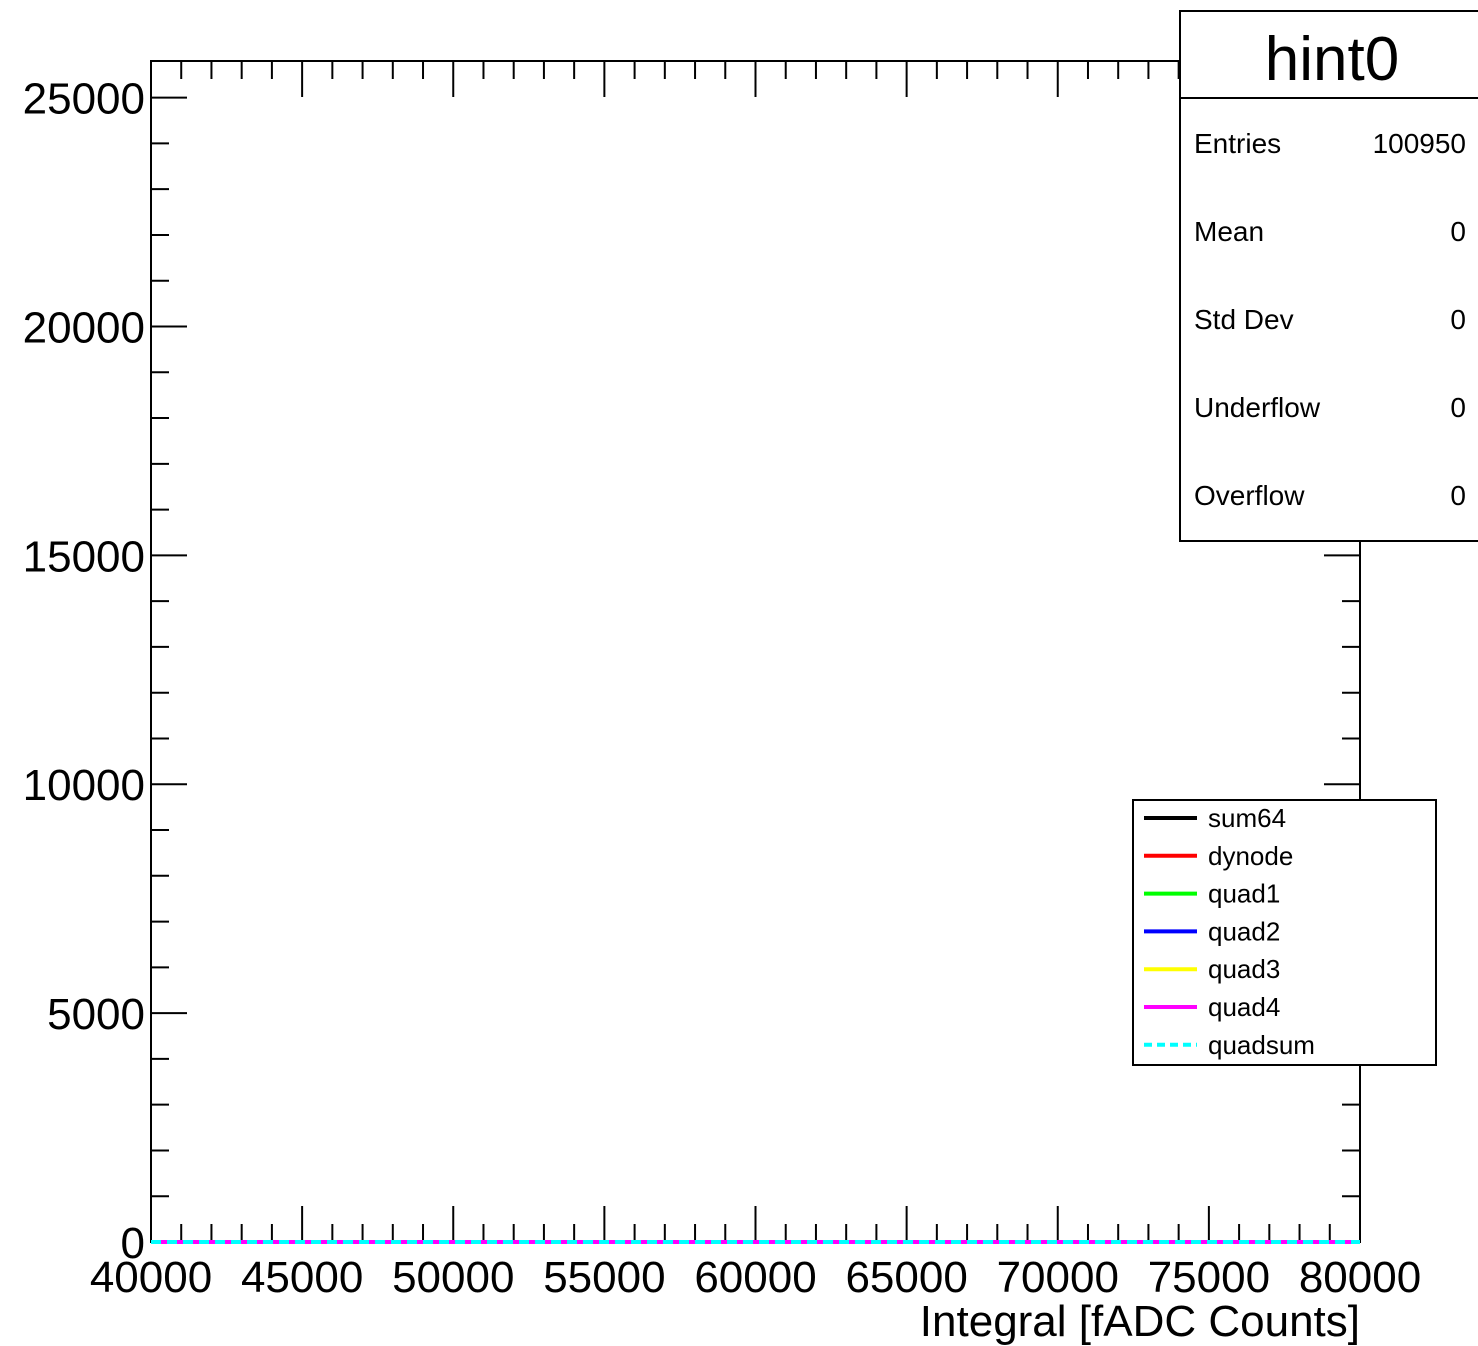 Image resolution: width=1478 pixels, height=1346 pixels. I want to click on stats-value: 100950, so click(1419, 143).